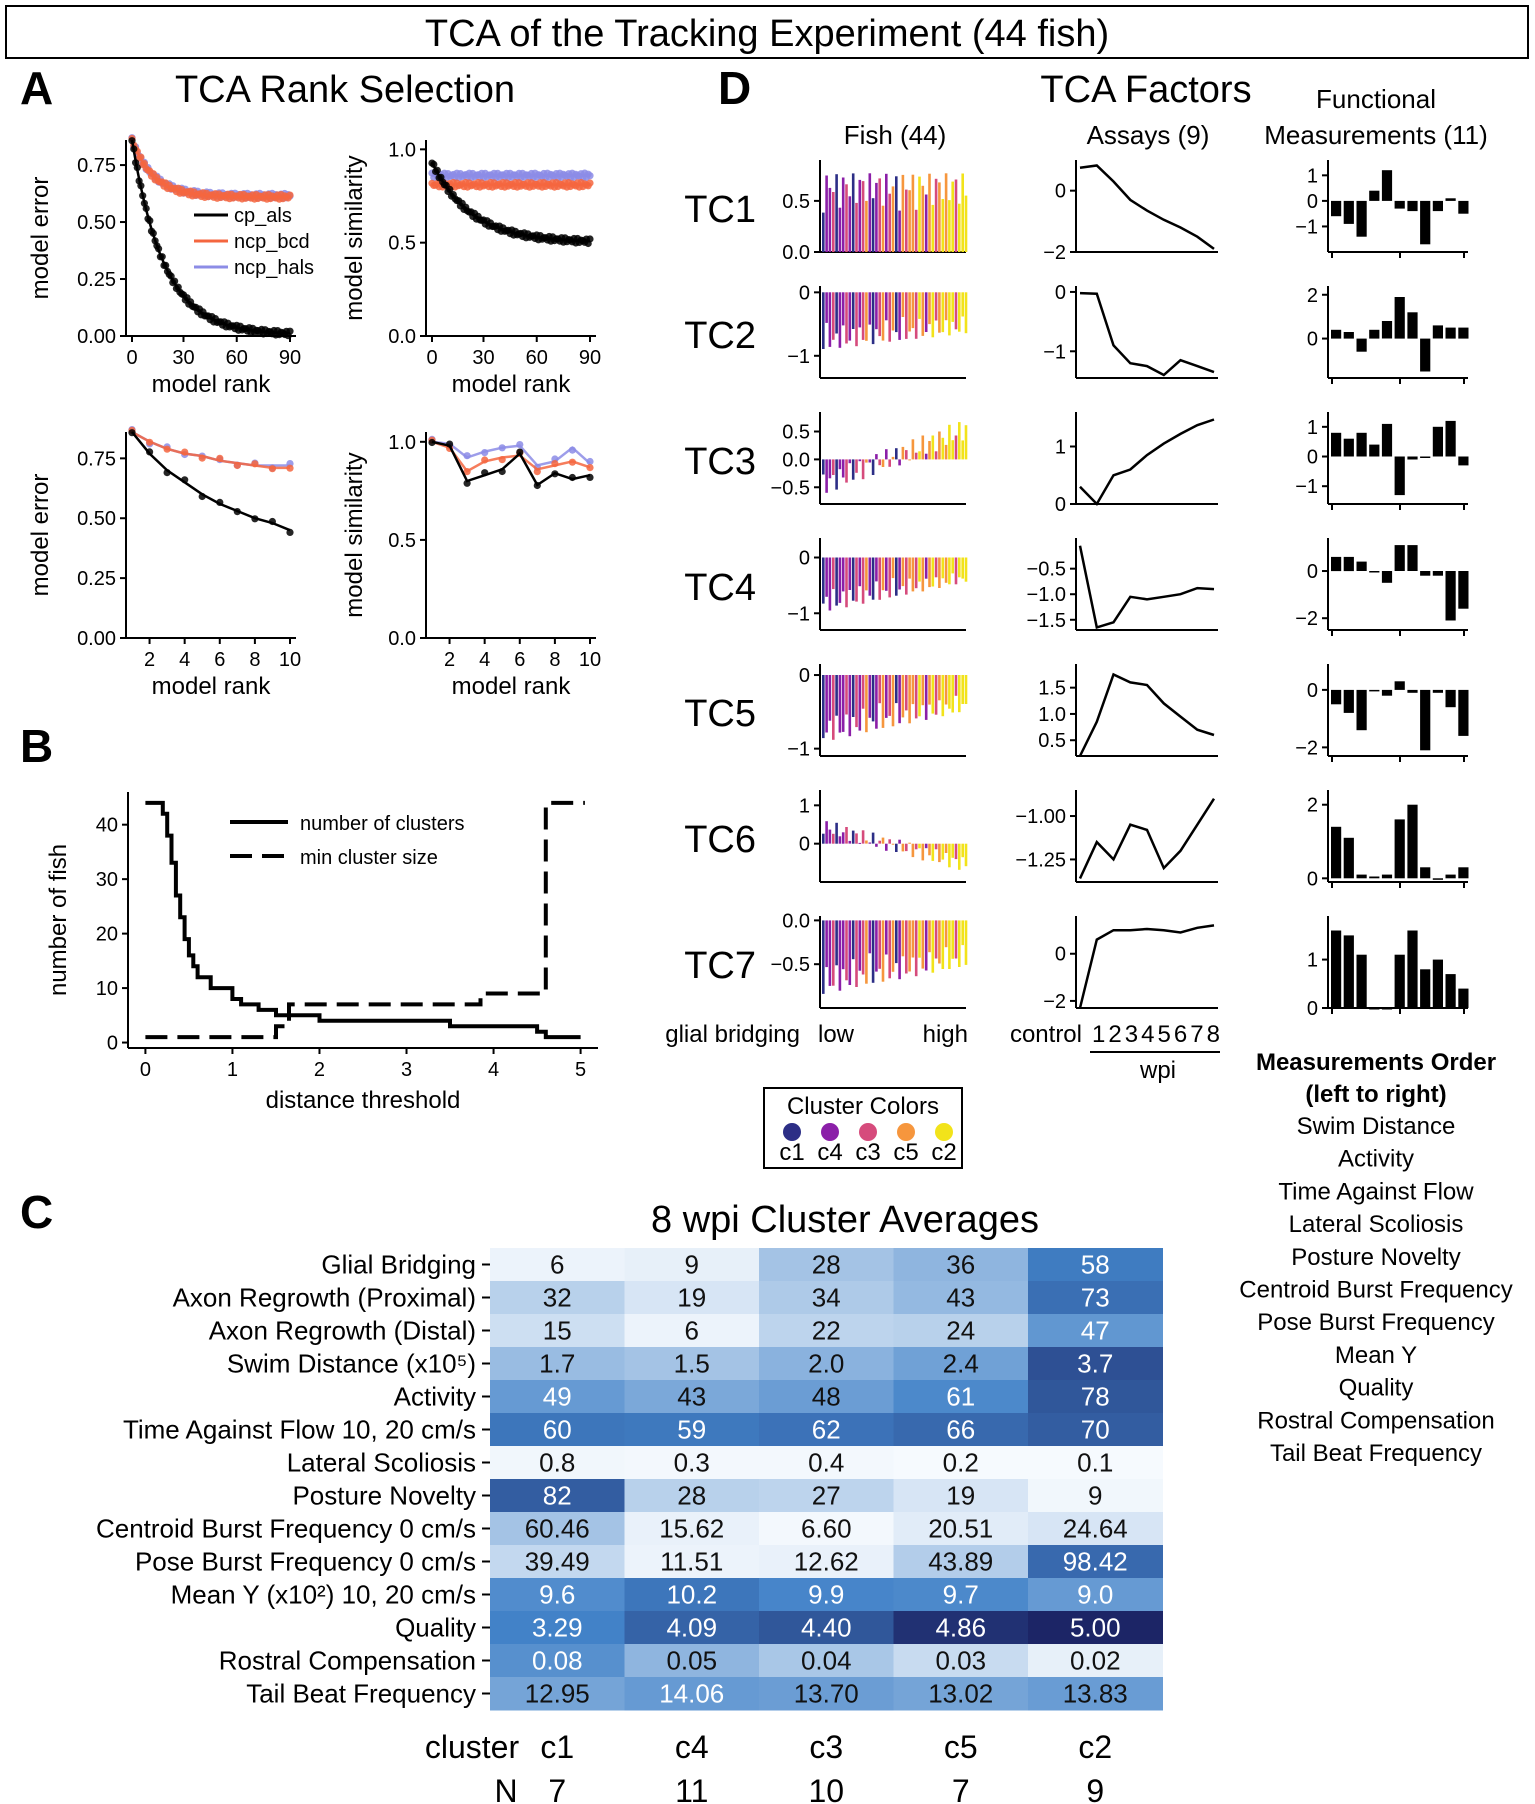  Describe the element at coordinates (299, 1430) in the screenshot. I see `c-row-label: Time Against Flow 10, 20 cm/s` at that location.